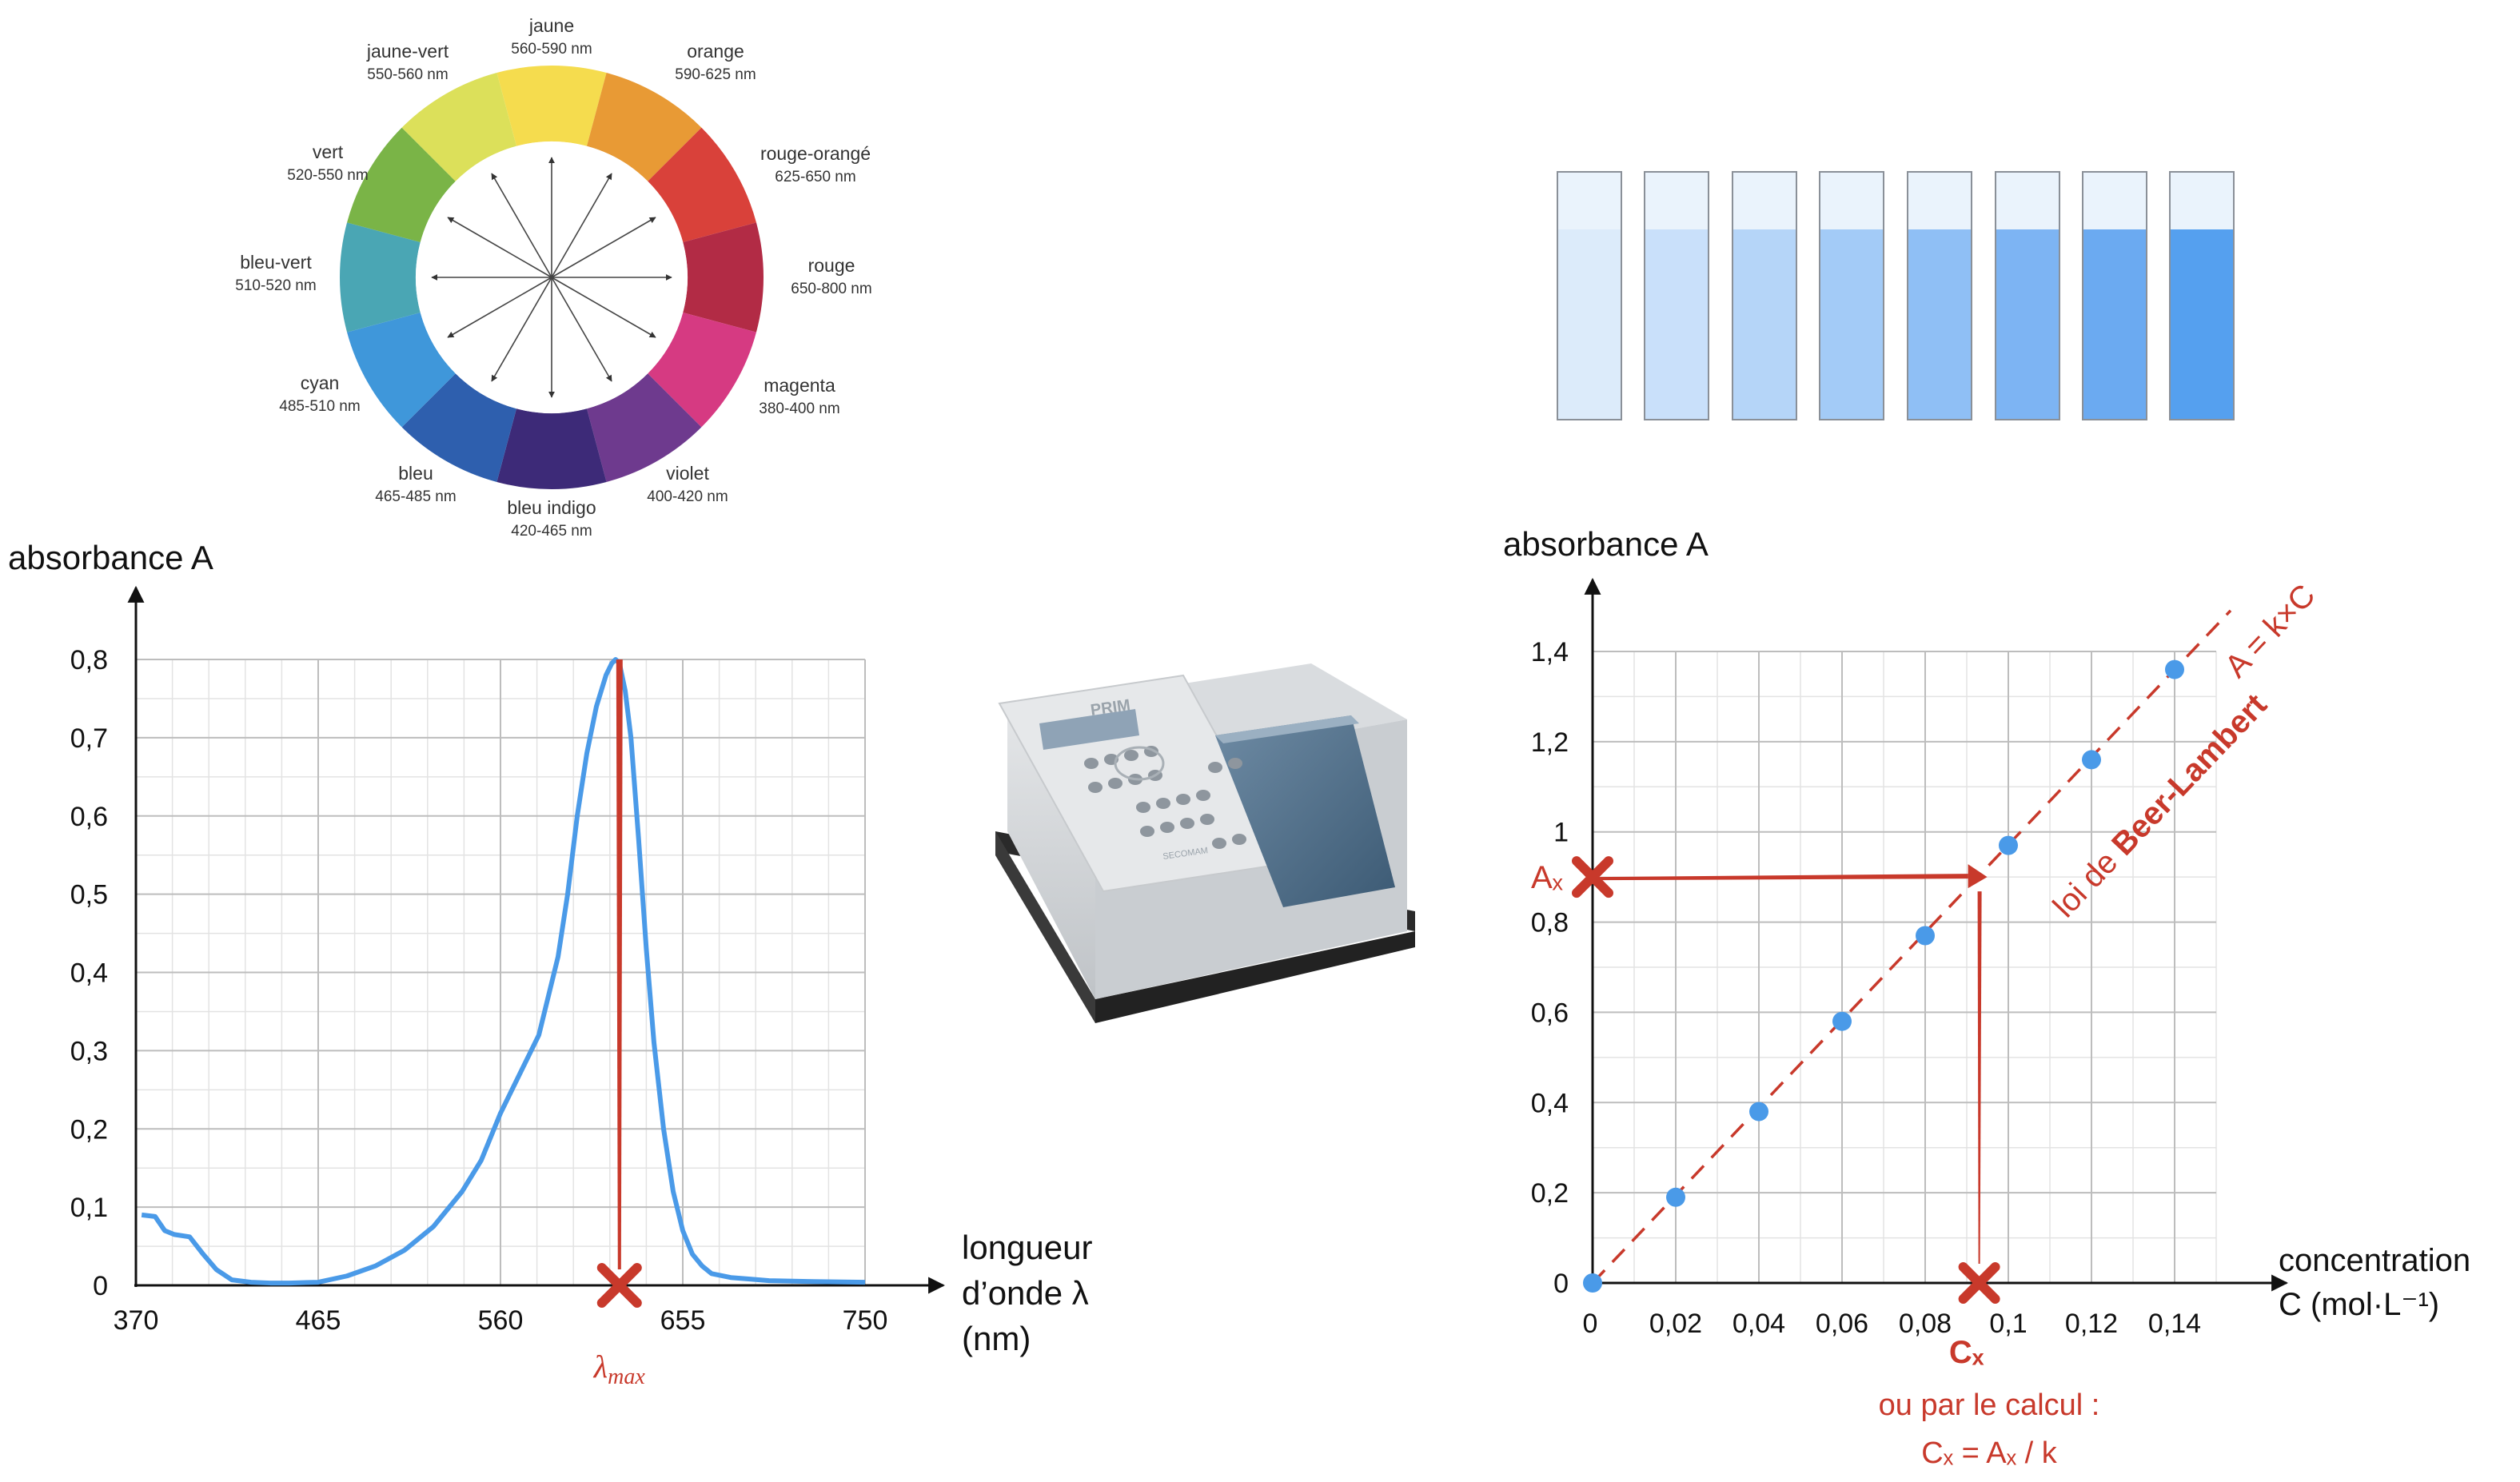 This screenshot has height=1482, width=2520. I want to click on wheel-label-range: 560-590 nm, so click(551, 49).